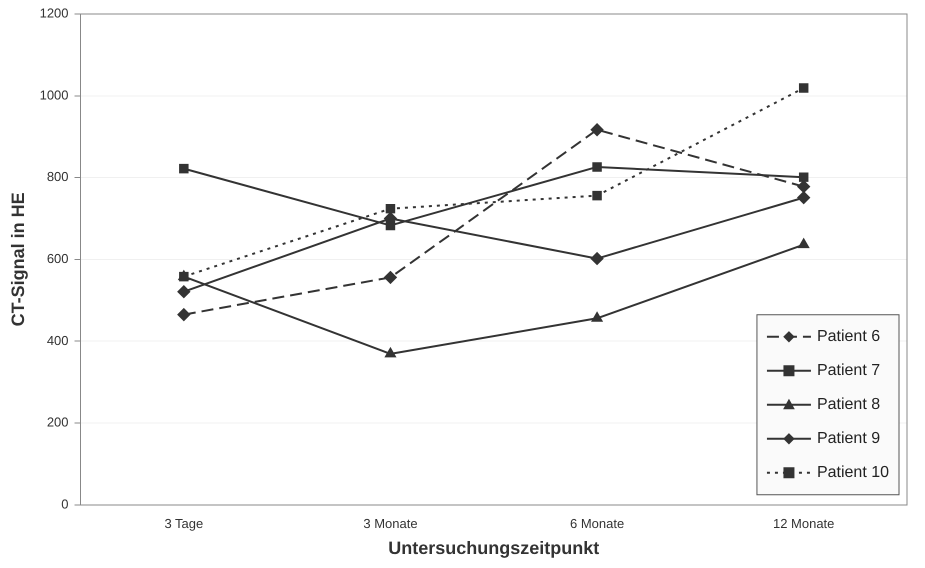 This screenshot has height=568, width=925. I want to click on y-axis-title: CT-Signal in HE, so click(18, 259).